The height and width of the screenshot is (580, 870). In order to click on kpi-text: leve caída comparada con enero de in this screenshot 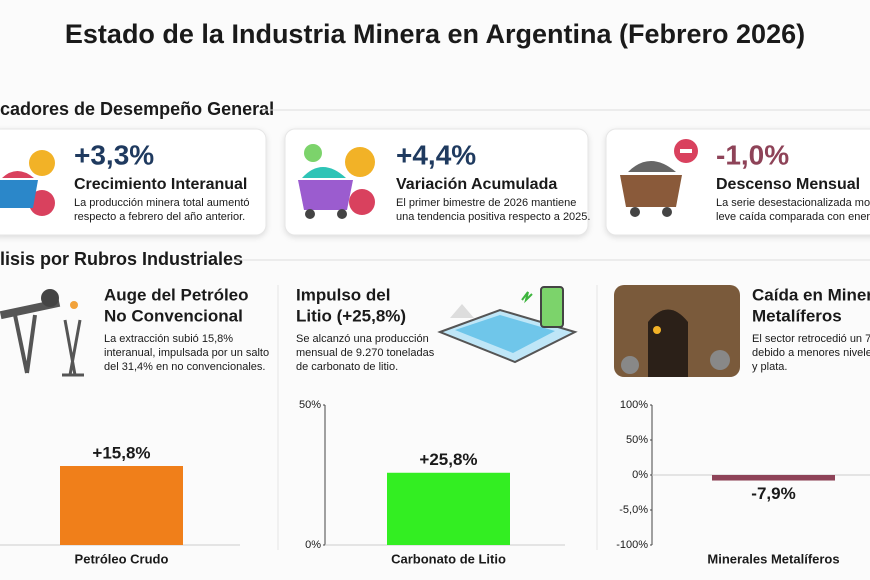, I will do `click(793, 217)`.